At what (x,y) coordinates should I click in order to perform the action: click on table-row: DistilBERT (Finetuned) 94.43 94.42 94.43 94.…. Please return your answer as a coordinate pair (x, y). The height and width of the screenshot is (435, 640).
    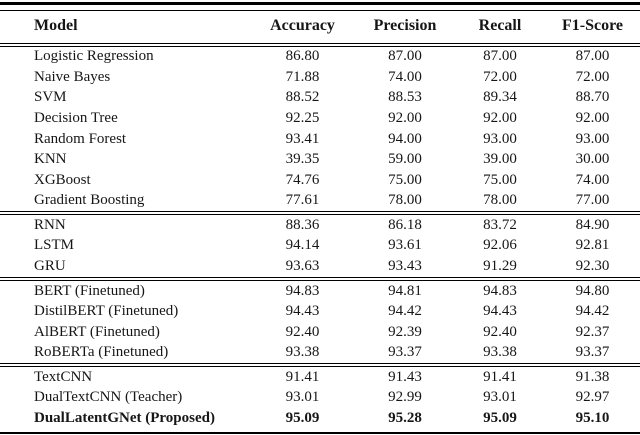
    Looking at the image, I should click on (320, 311).